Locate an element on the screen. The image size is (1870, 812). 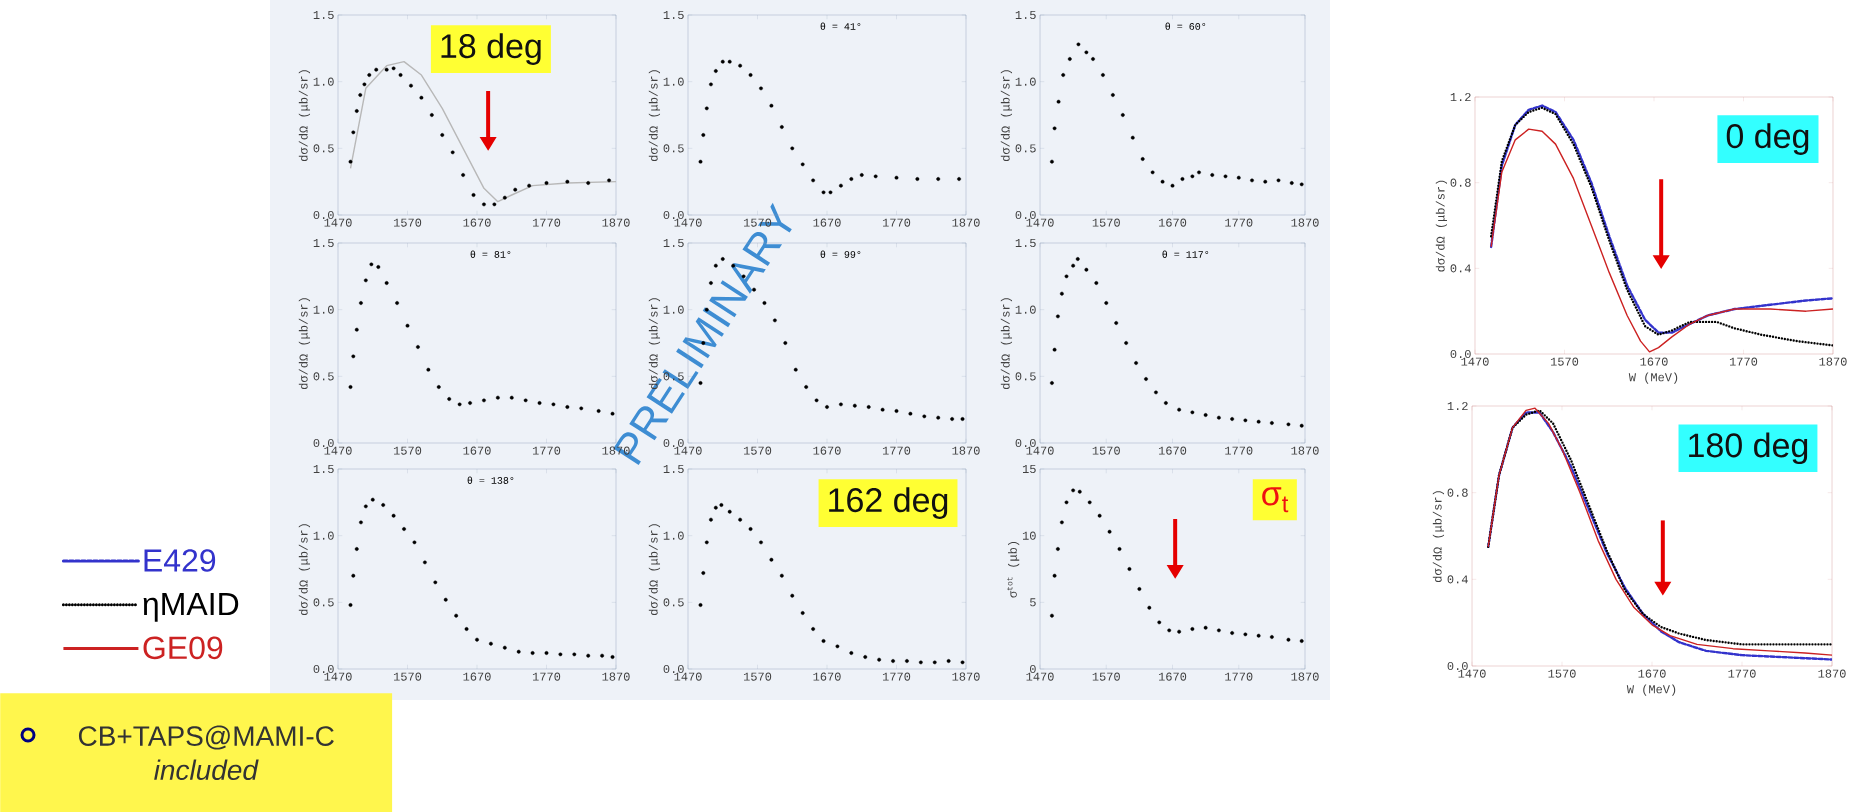
text: θ = 138° is located at coordinates (490, 480).